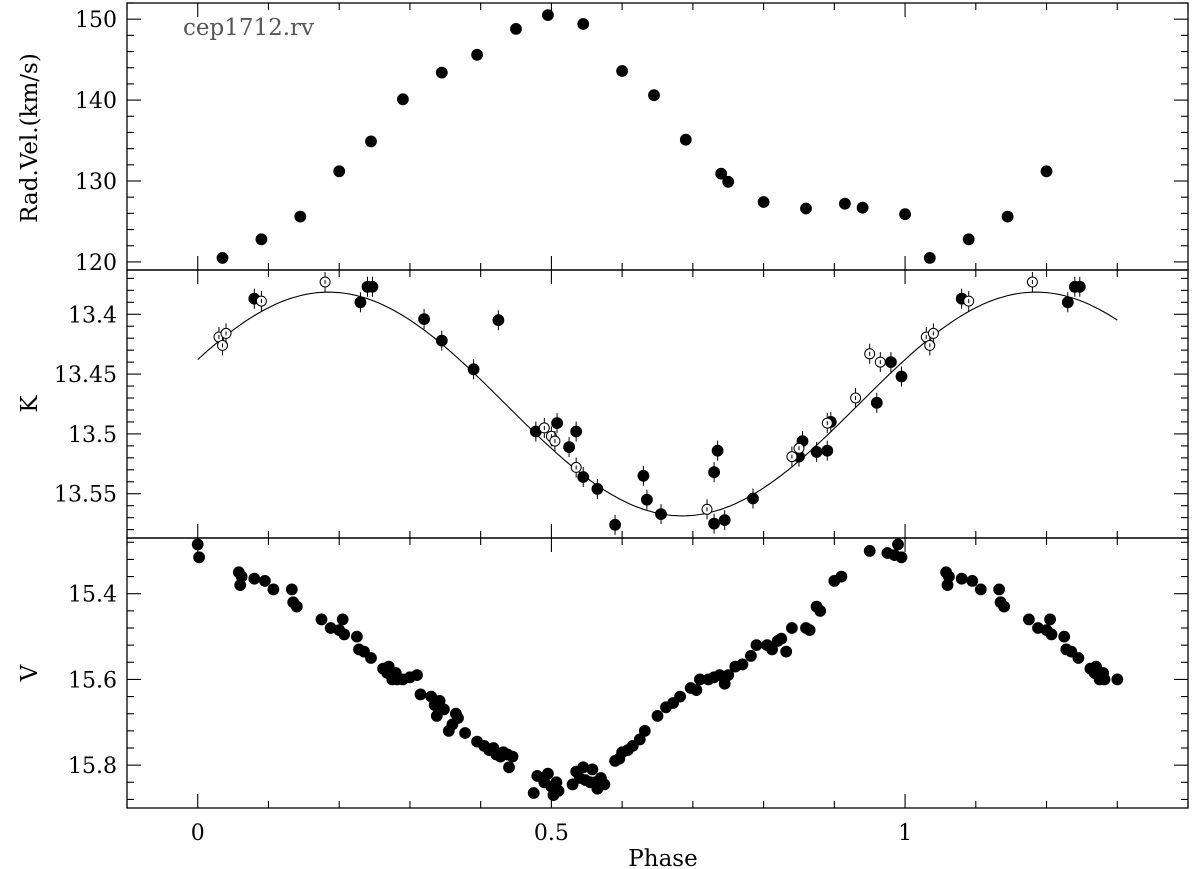 This screenshot has height=869, width=1200. Describe the element at coordinates (92, 315) in the screenshot. I see `y-tick-label: 13.4` at that location.